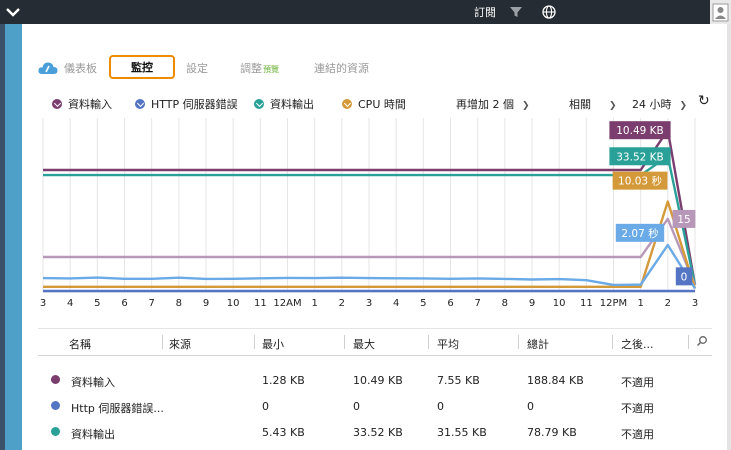 The image size is (731, 450). What do you see at coordinates (448, 344) in the screenshot?
I see `col-avg: 平均` at bounding box center [448, 344].